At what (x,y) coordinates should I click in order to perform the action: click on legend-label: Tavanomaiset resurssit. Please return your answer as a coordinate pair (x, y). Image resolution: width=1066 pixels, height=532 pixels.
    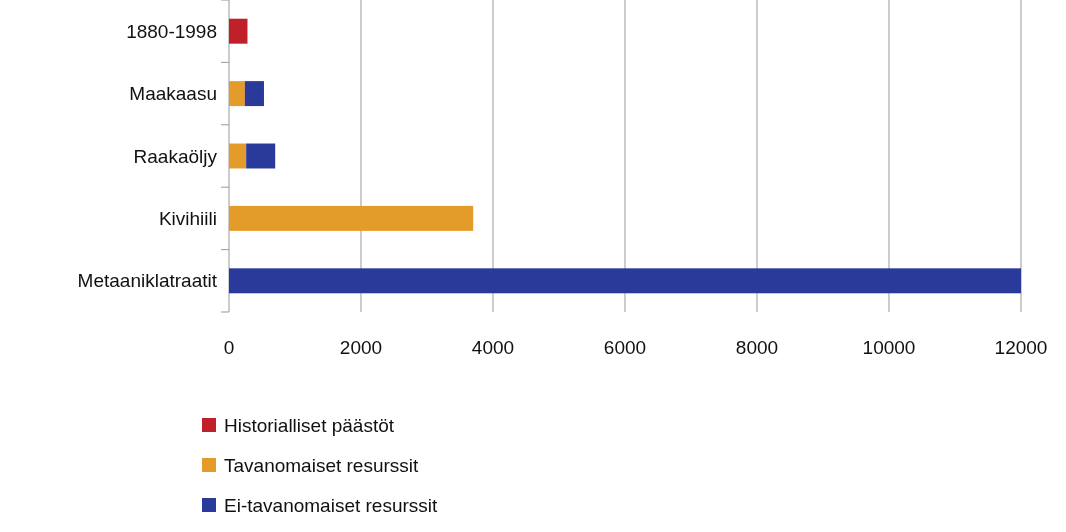
    Looking at the image, I should click on (322, 465).